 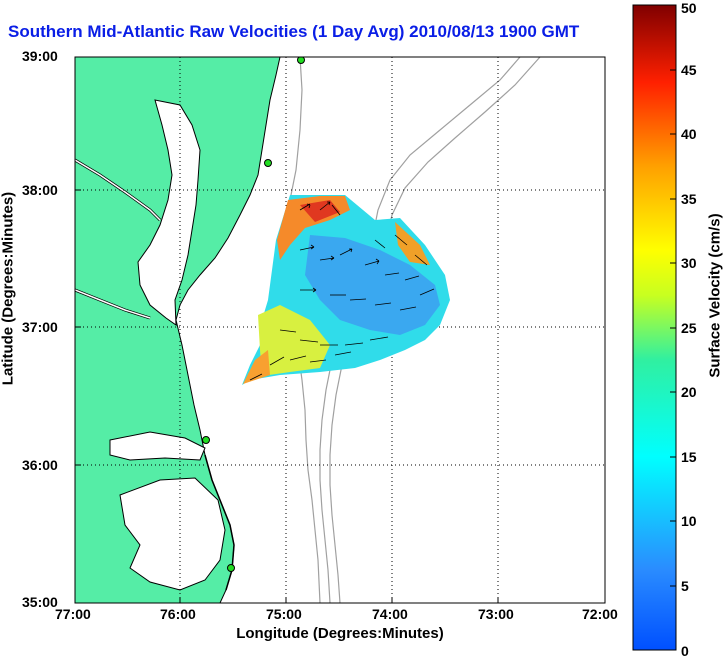 I want to click on x-tick-label: 74:00, so click(x=390, y=614).